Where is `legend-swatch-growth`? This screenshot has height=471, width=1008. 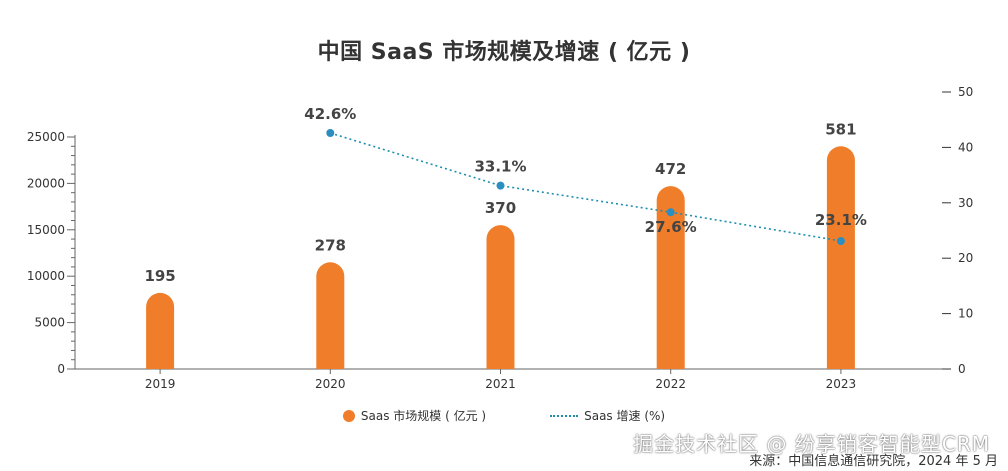 legend-swatch-growth is located at coordinates (564, 415).